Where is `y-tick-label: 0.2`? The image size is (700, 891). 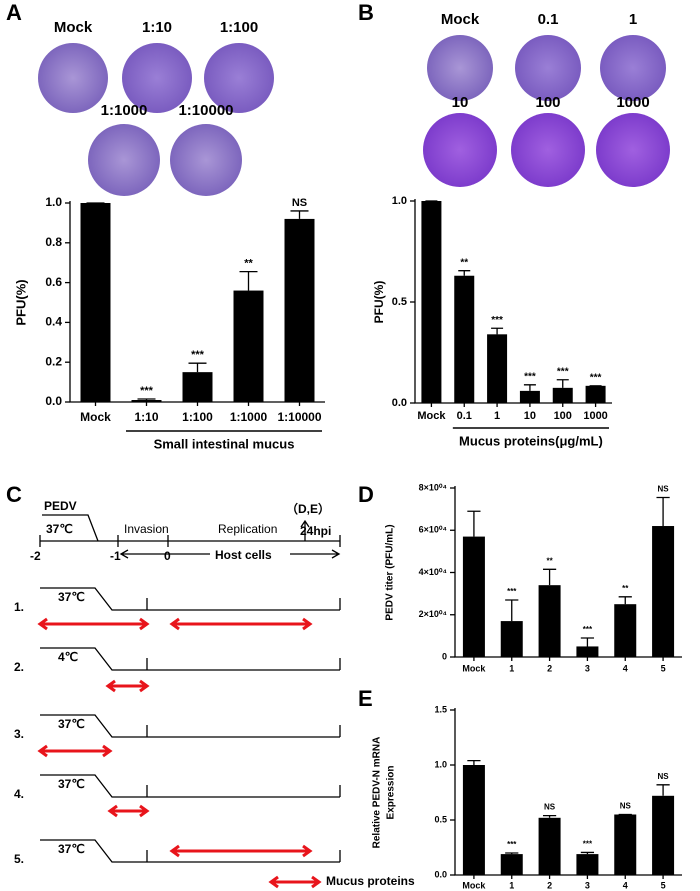 y-tick-label: 0.2 is located at coordinates (53, 361).